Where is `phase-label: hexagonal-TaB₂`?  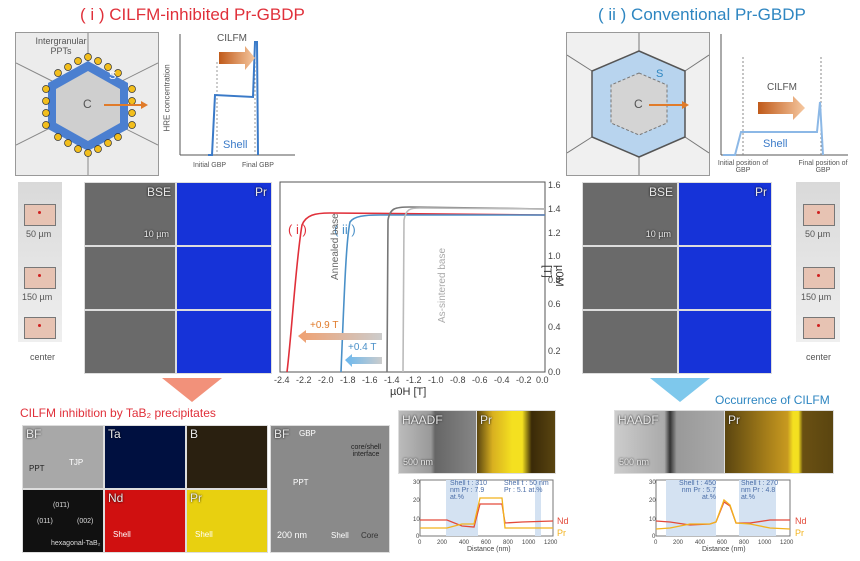
phase-label: hexagonal-TaB₂ is located at coordinates (76, 543).